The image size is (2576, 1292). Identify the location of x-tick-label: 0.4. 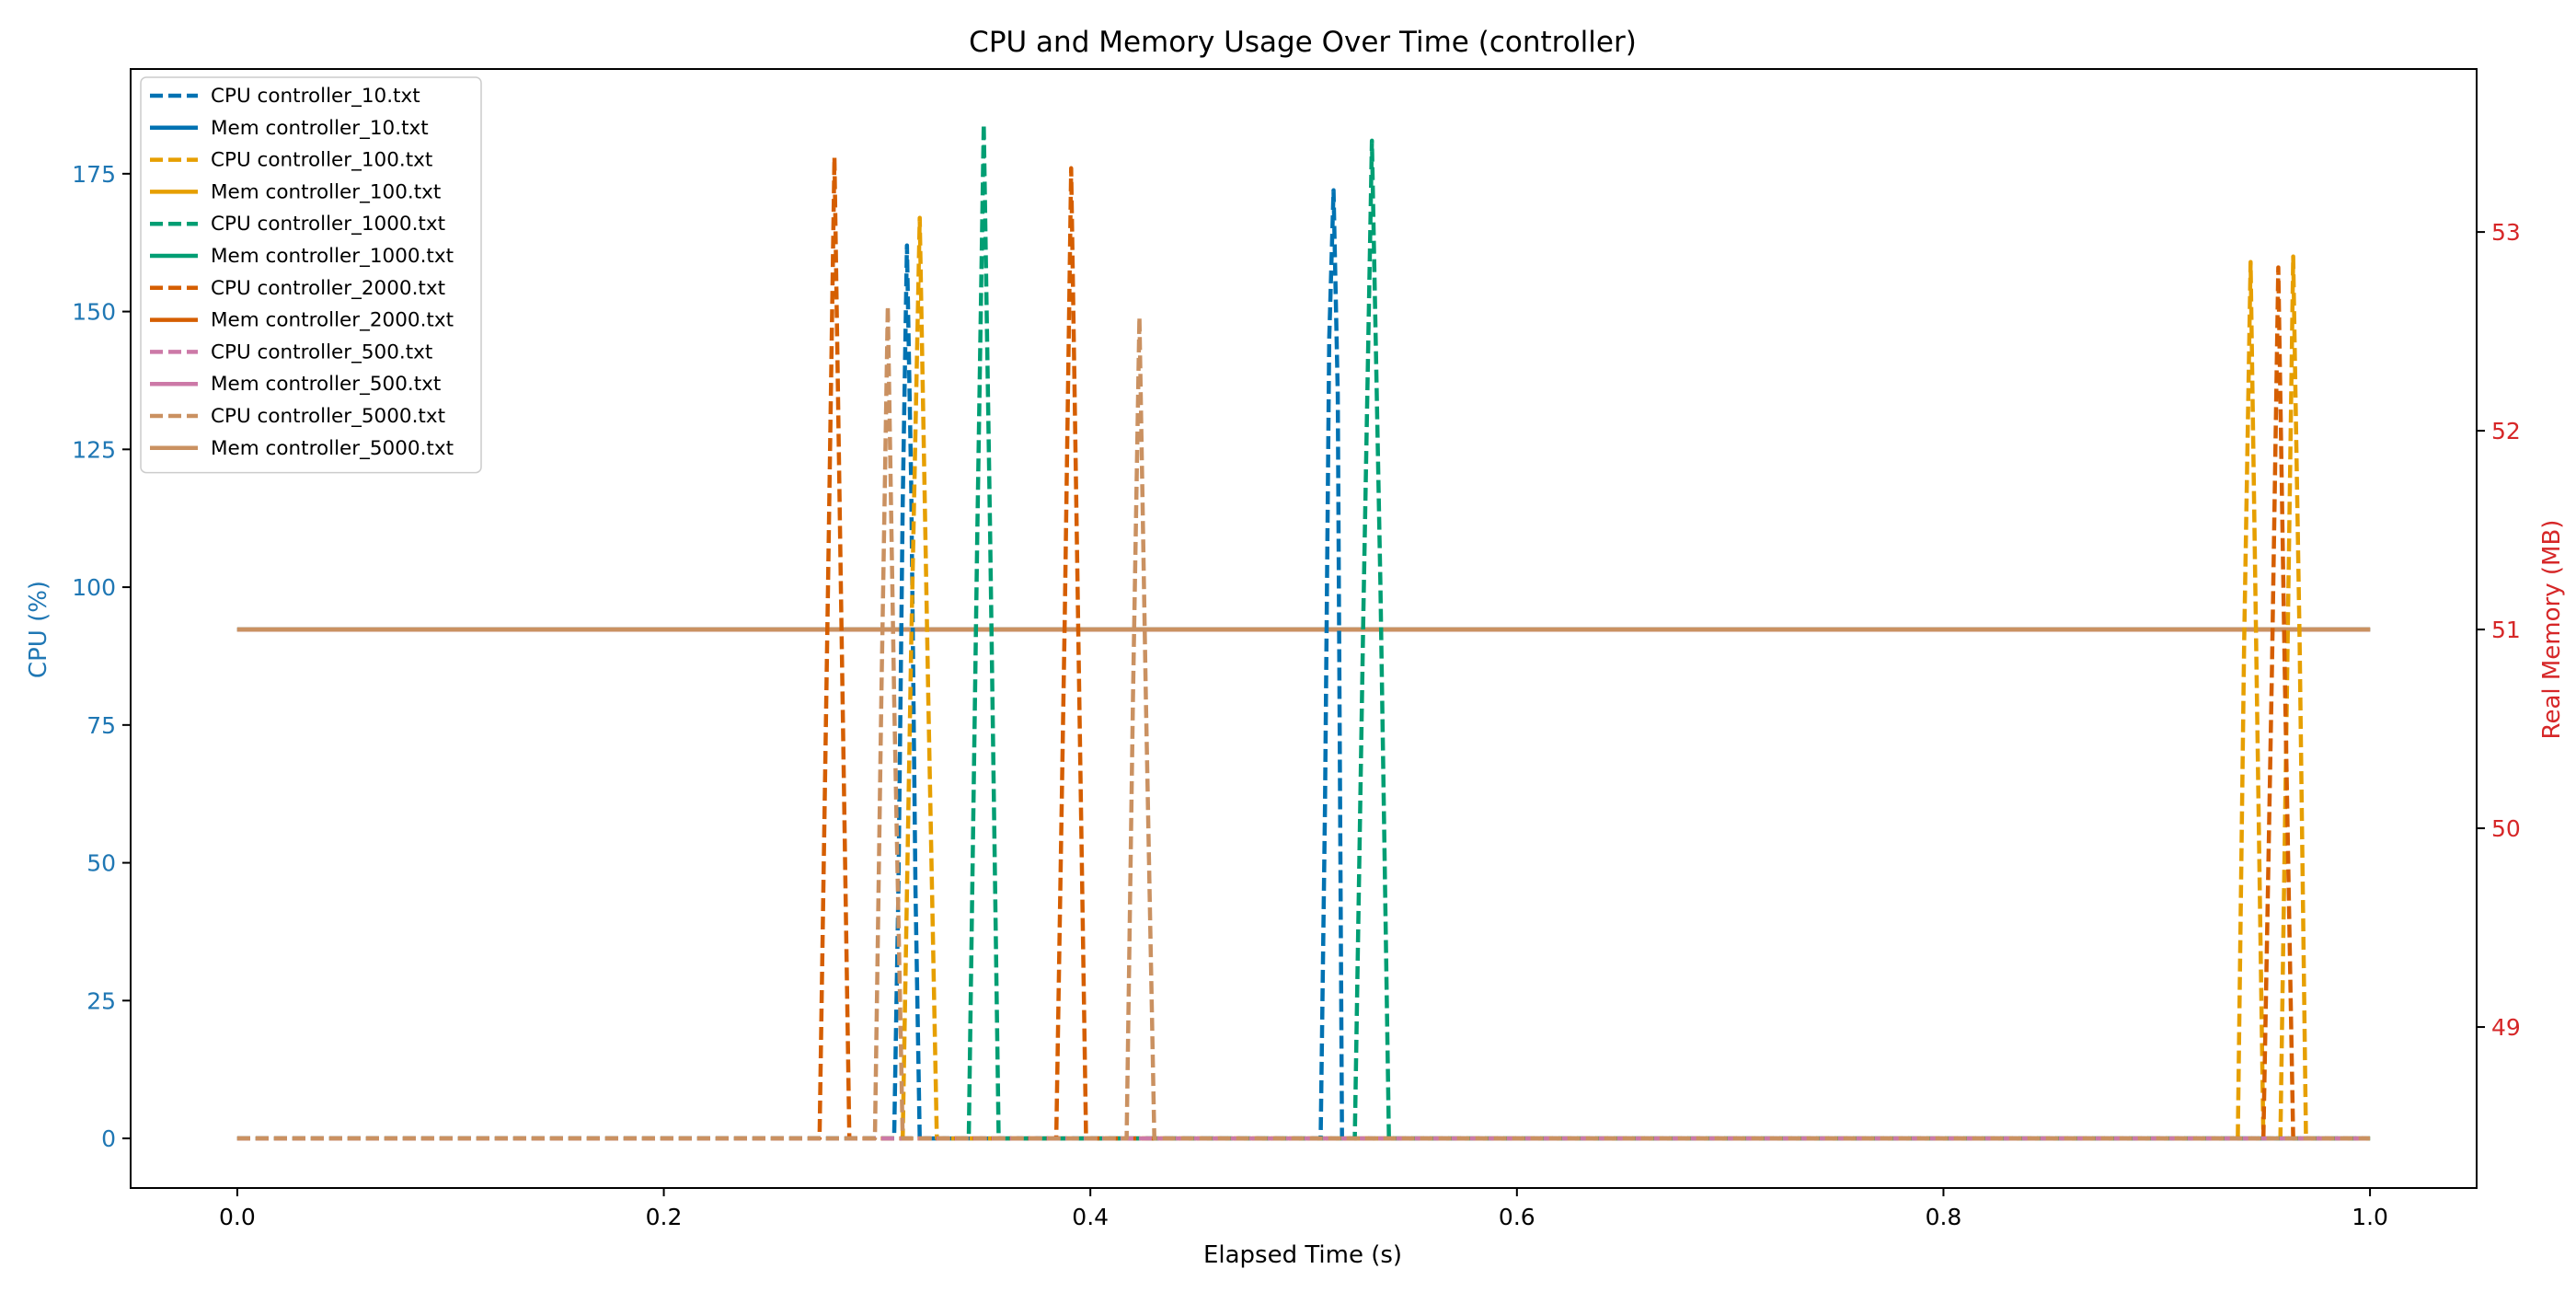
(1090, 1217).